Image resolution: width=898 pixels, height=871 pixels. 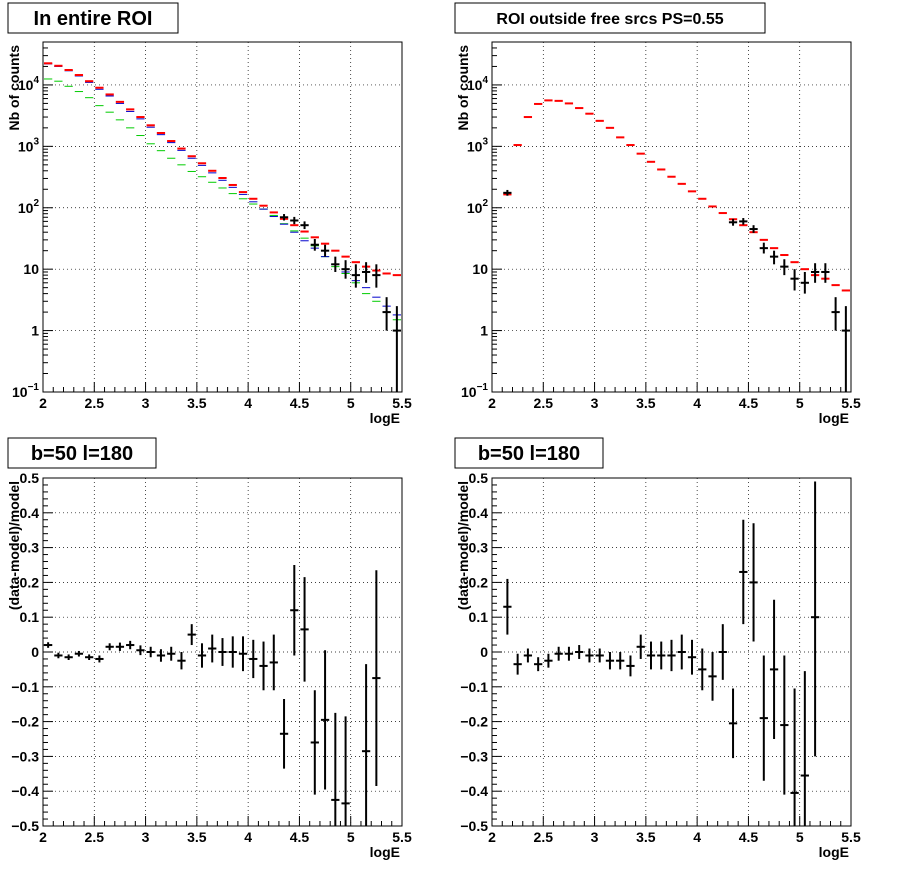 What do you see at coordinates (35, 331) in the screenshot?
I see `y-tick-label: 1` at bounding box center [35, 331].